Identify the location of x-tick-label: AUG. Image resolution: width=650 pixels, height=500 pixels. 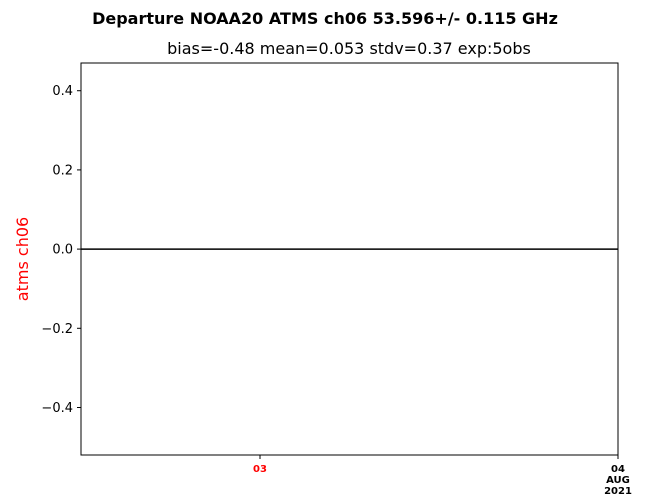
(618, 480).